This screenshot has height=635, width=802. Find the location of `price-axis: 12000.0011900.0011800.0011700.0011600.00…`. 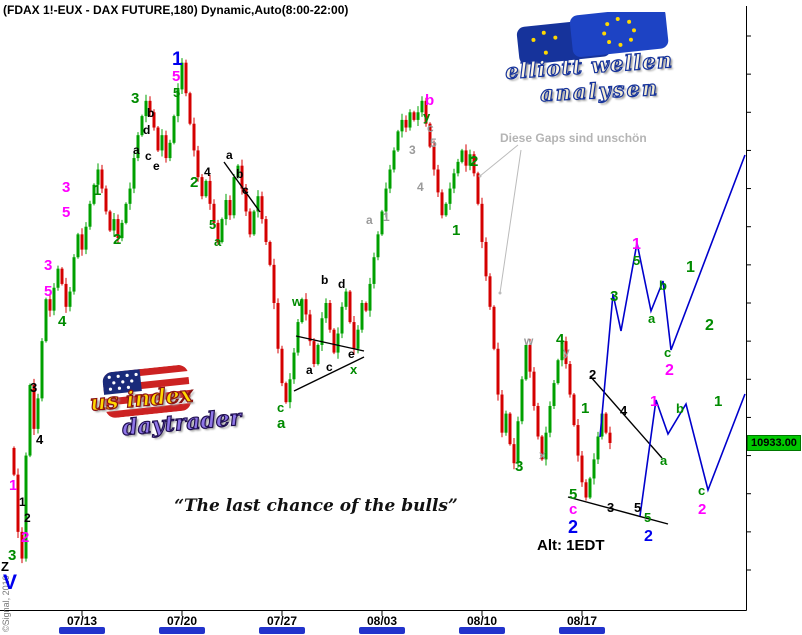

price-axis: 12000.0011900.0011800.0011700.0011600.00… is located at coordinates (774, 305).